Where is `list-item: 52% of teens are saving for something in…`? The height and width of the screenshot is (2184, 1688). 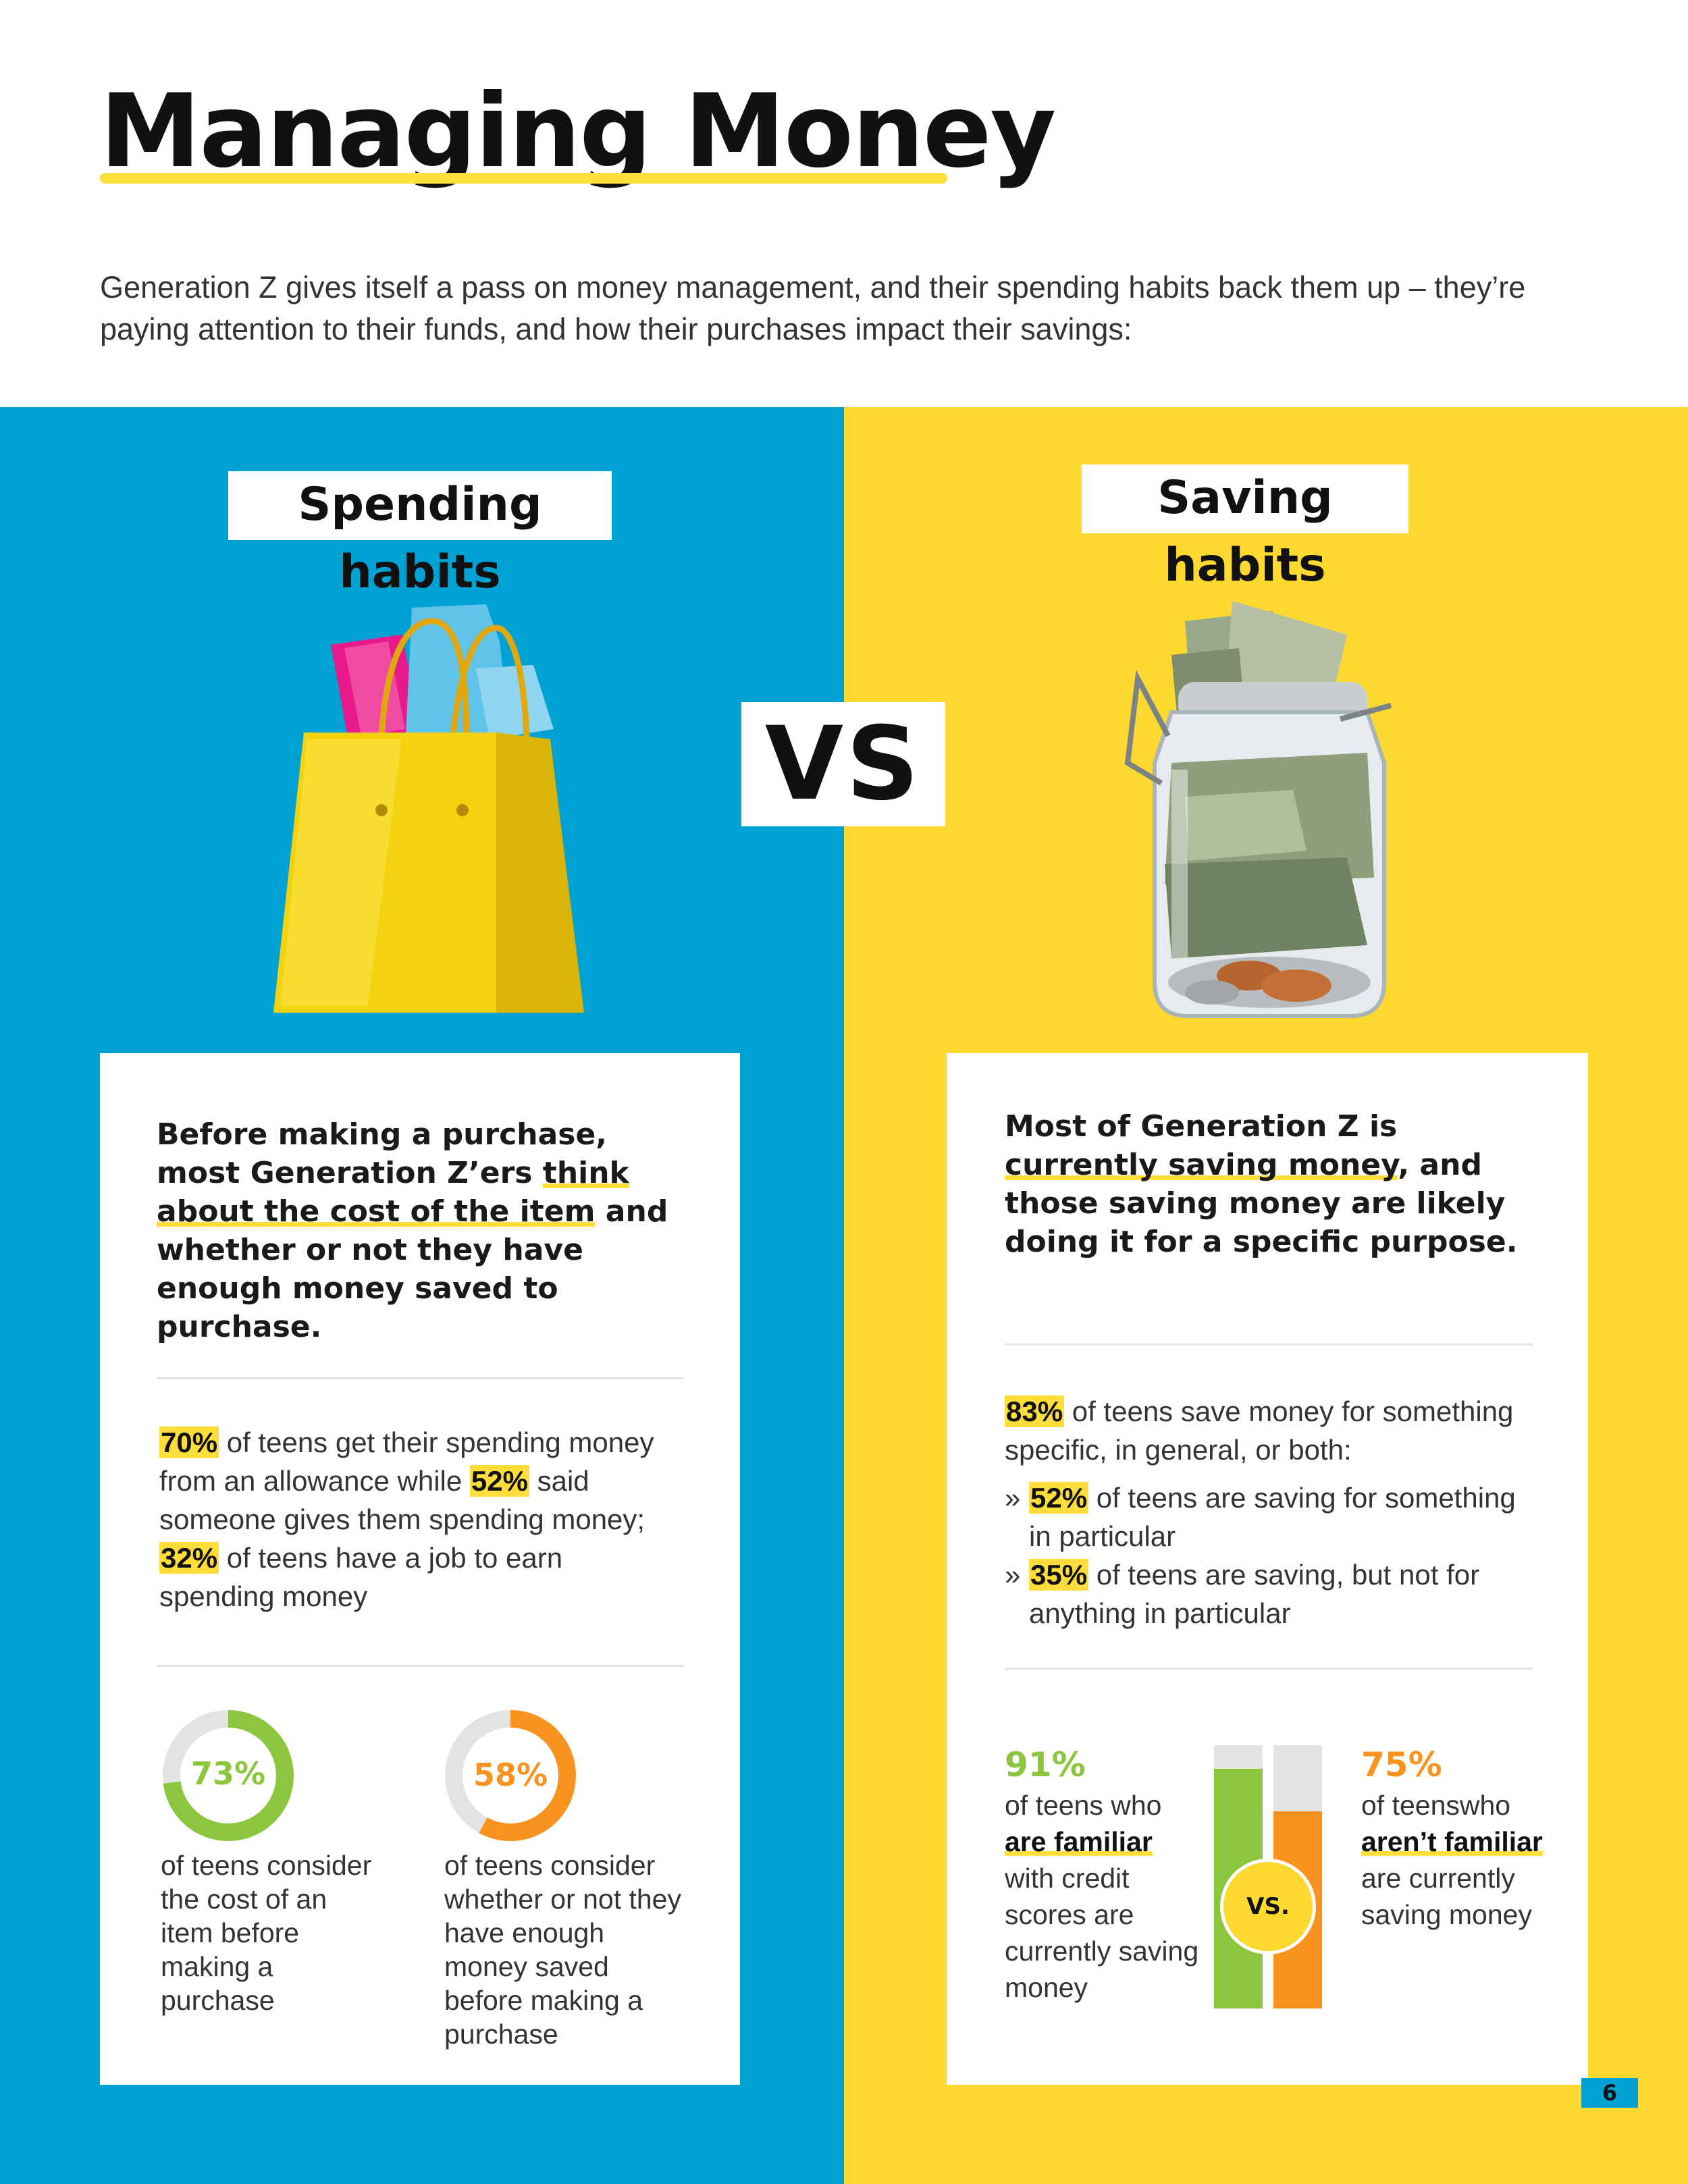
list-item: 52% of teens are saving for something in… is located at coordinates (1275, 1517).